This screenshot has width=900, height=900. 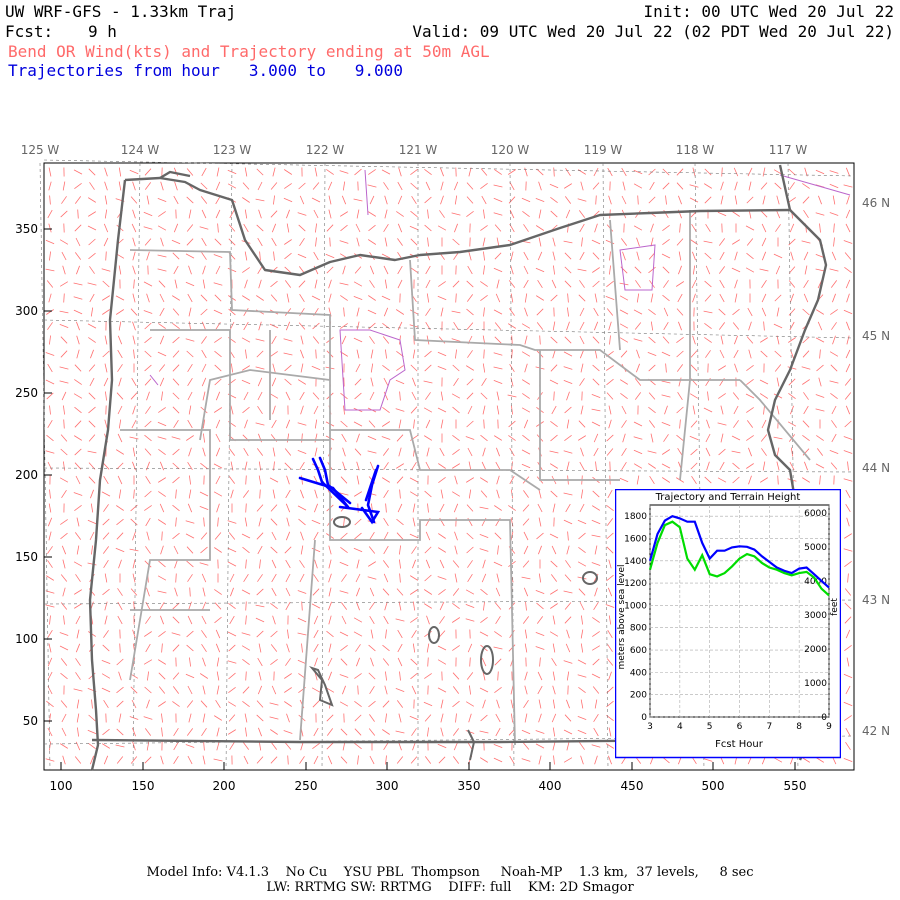 What do you see at coordinates (713, 786) in the screenshot?
I see `x-tick-label: 500` at bounding box center [713, 786].